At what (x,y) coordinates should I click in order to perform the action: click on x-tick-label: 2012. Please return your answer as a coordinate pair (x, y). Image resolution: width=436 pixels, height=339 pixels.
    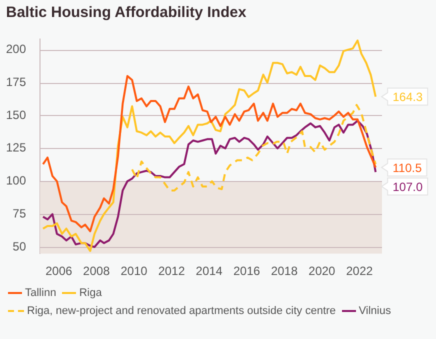
    Looking at the image, I should click on (172, 271).